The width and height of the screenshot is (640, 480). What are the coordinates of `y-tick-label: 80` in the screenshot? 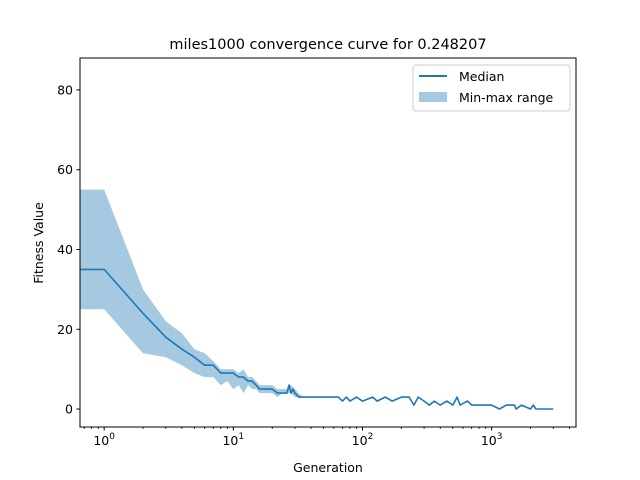 It's located at (65, 89).